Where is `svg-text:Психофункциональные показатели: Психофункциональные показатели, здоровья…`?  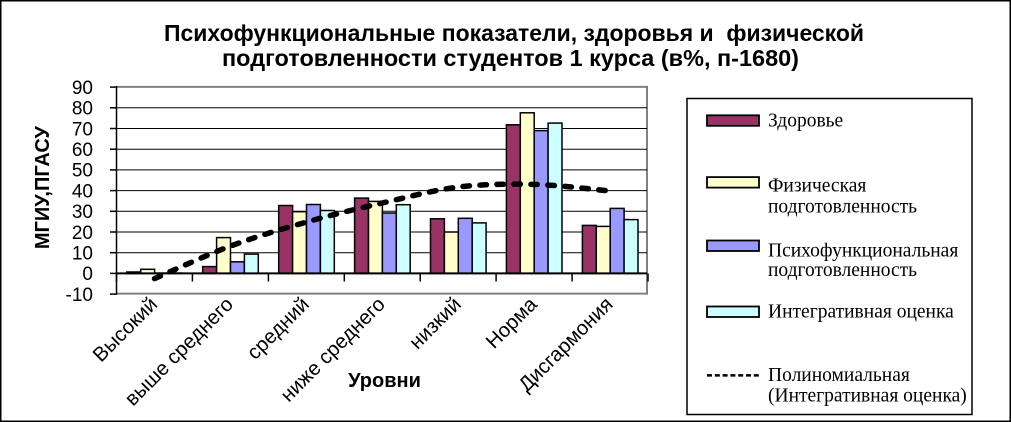
svg-text:Психофункциональные показатели: Психофункциональные показатели, здоровья… is located at coordinates (514, 33).